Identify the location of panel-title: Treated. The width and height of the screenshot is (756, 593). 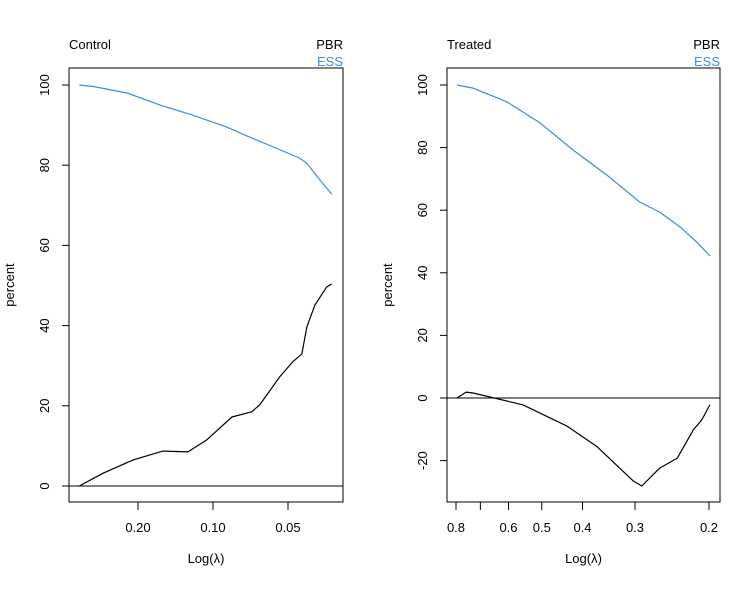
(469, 44).